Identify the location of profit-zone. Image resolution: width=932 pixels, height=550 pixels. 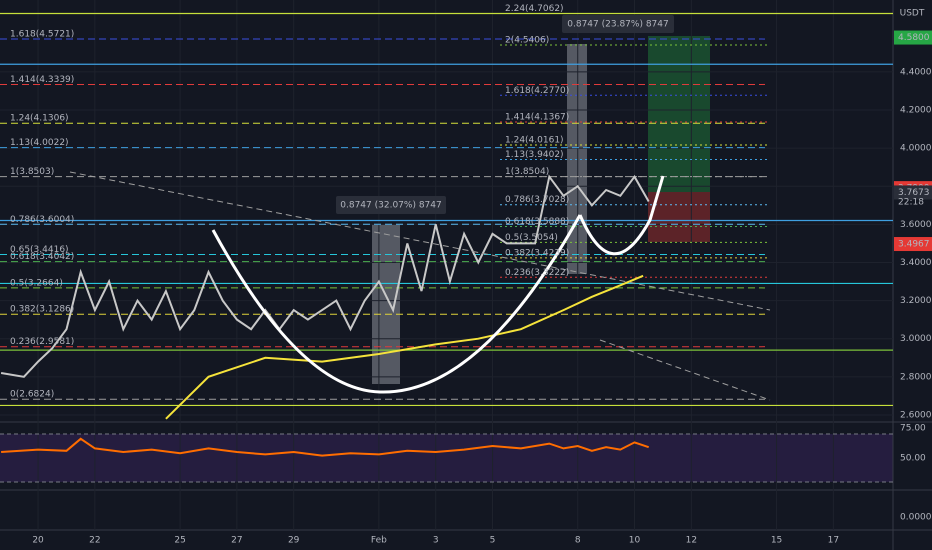
(679, 114).